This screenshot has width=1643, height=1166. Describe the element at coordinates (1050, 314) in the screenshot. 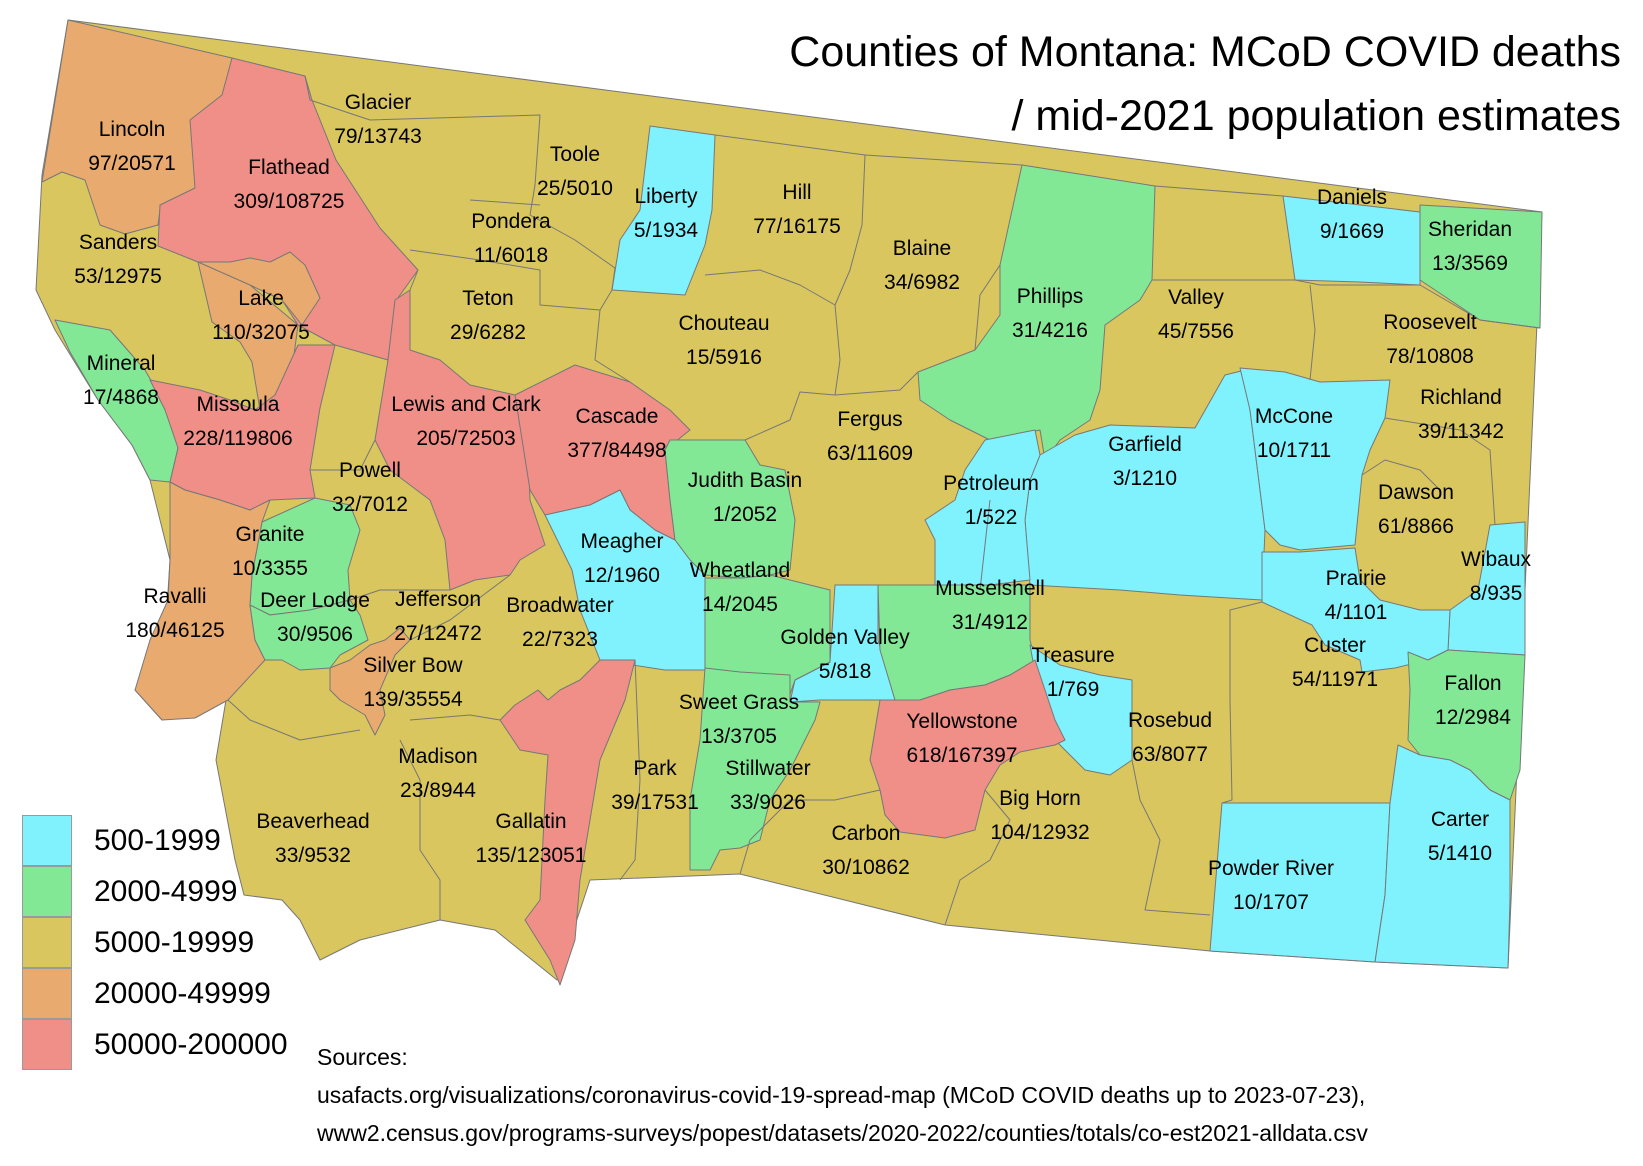

I see `county-label-phillips: Phillips 31/4216` at that location.